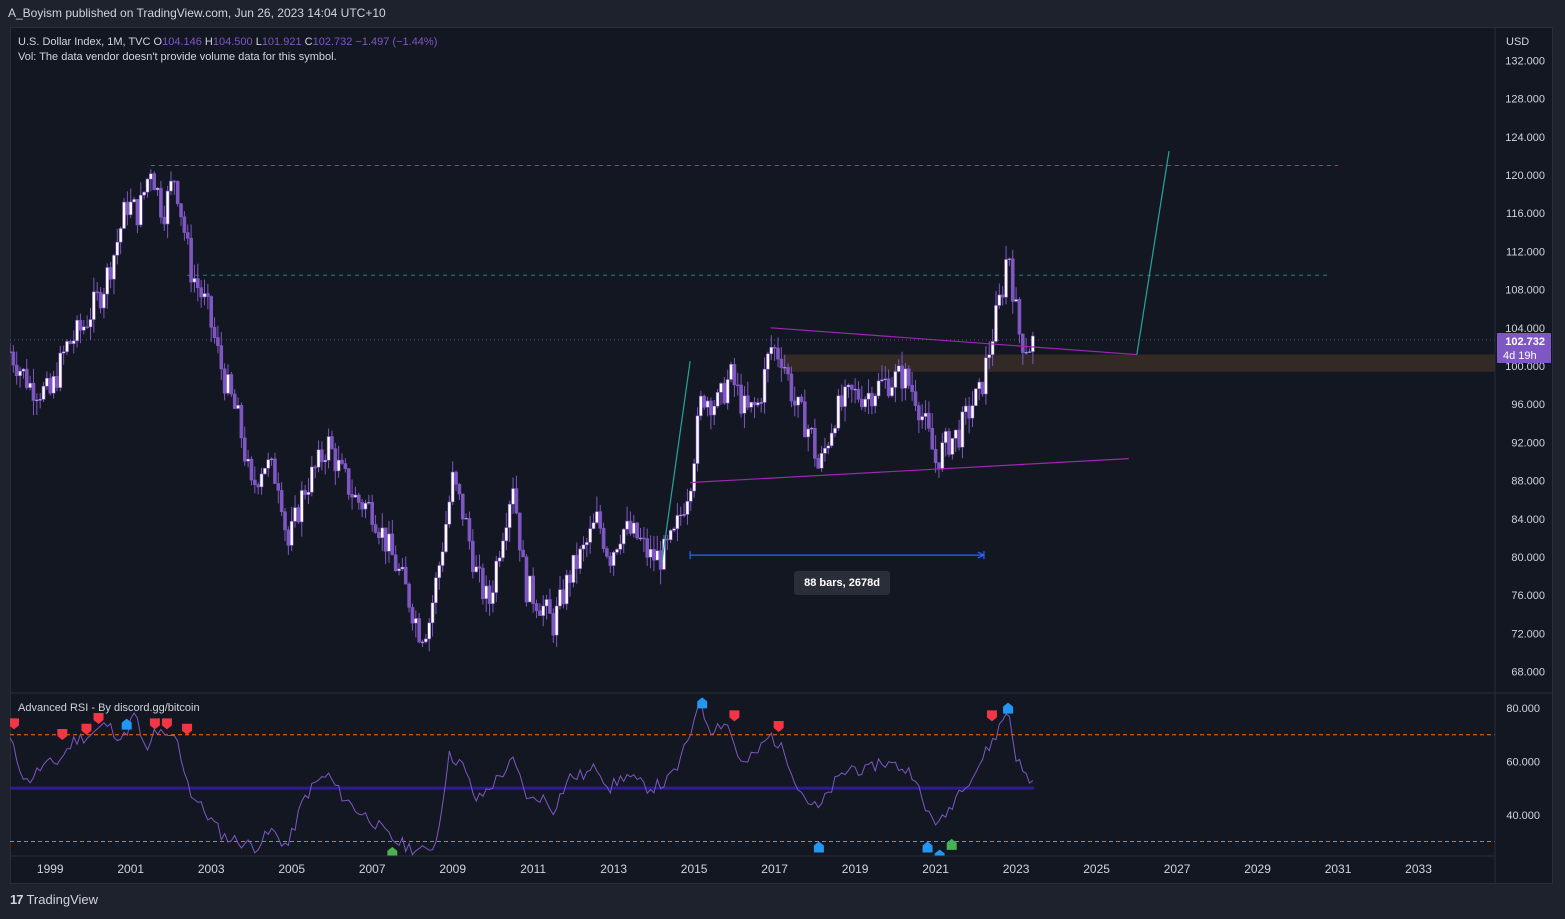 This screenshot has height=919, width=1565. Describe the element at coordinates (1528, 596) in the screenshot. I see `price-tick-14: 76.000` at that location.